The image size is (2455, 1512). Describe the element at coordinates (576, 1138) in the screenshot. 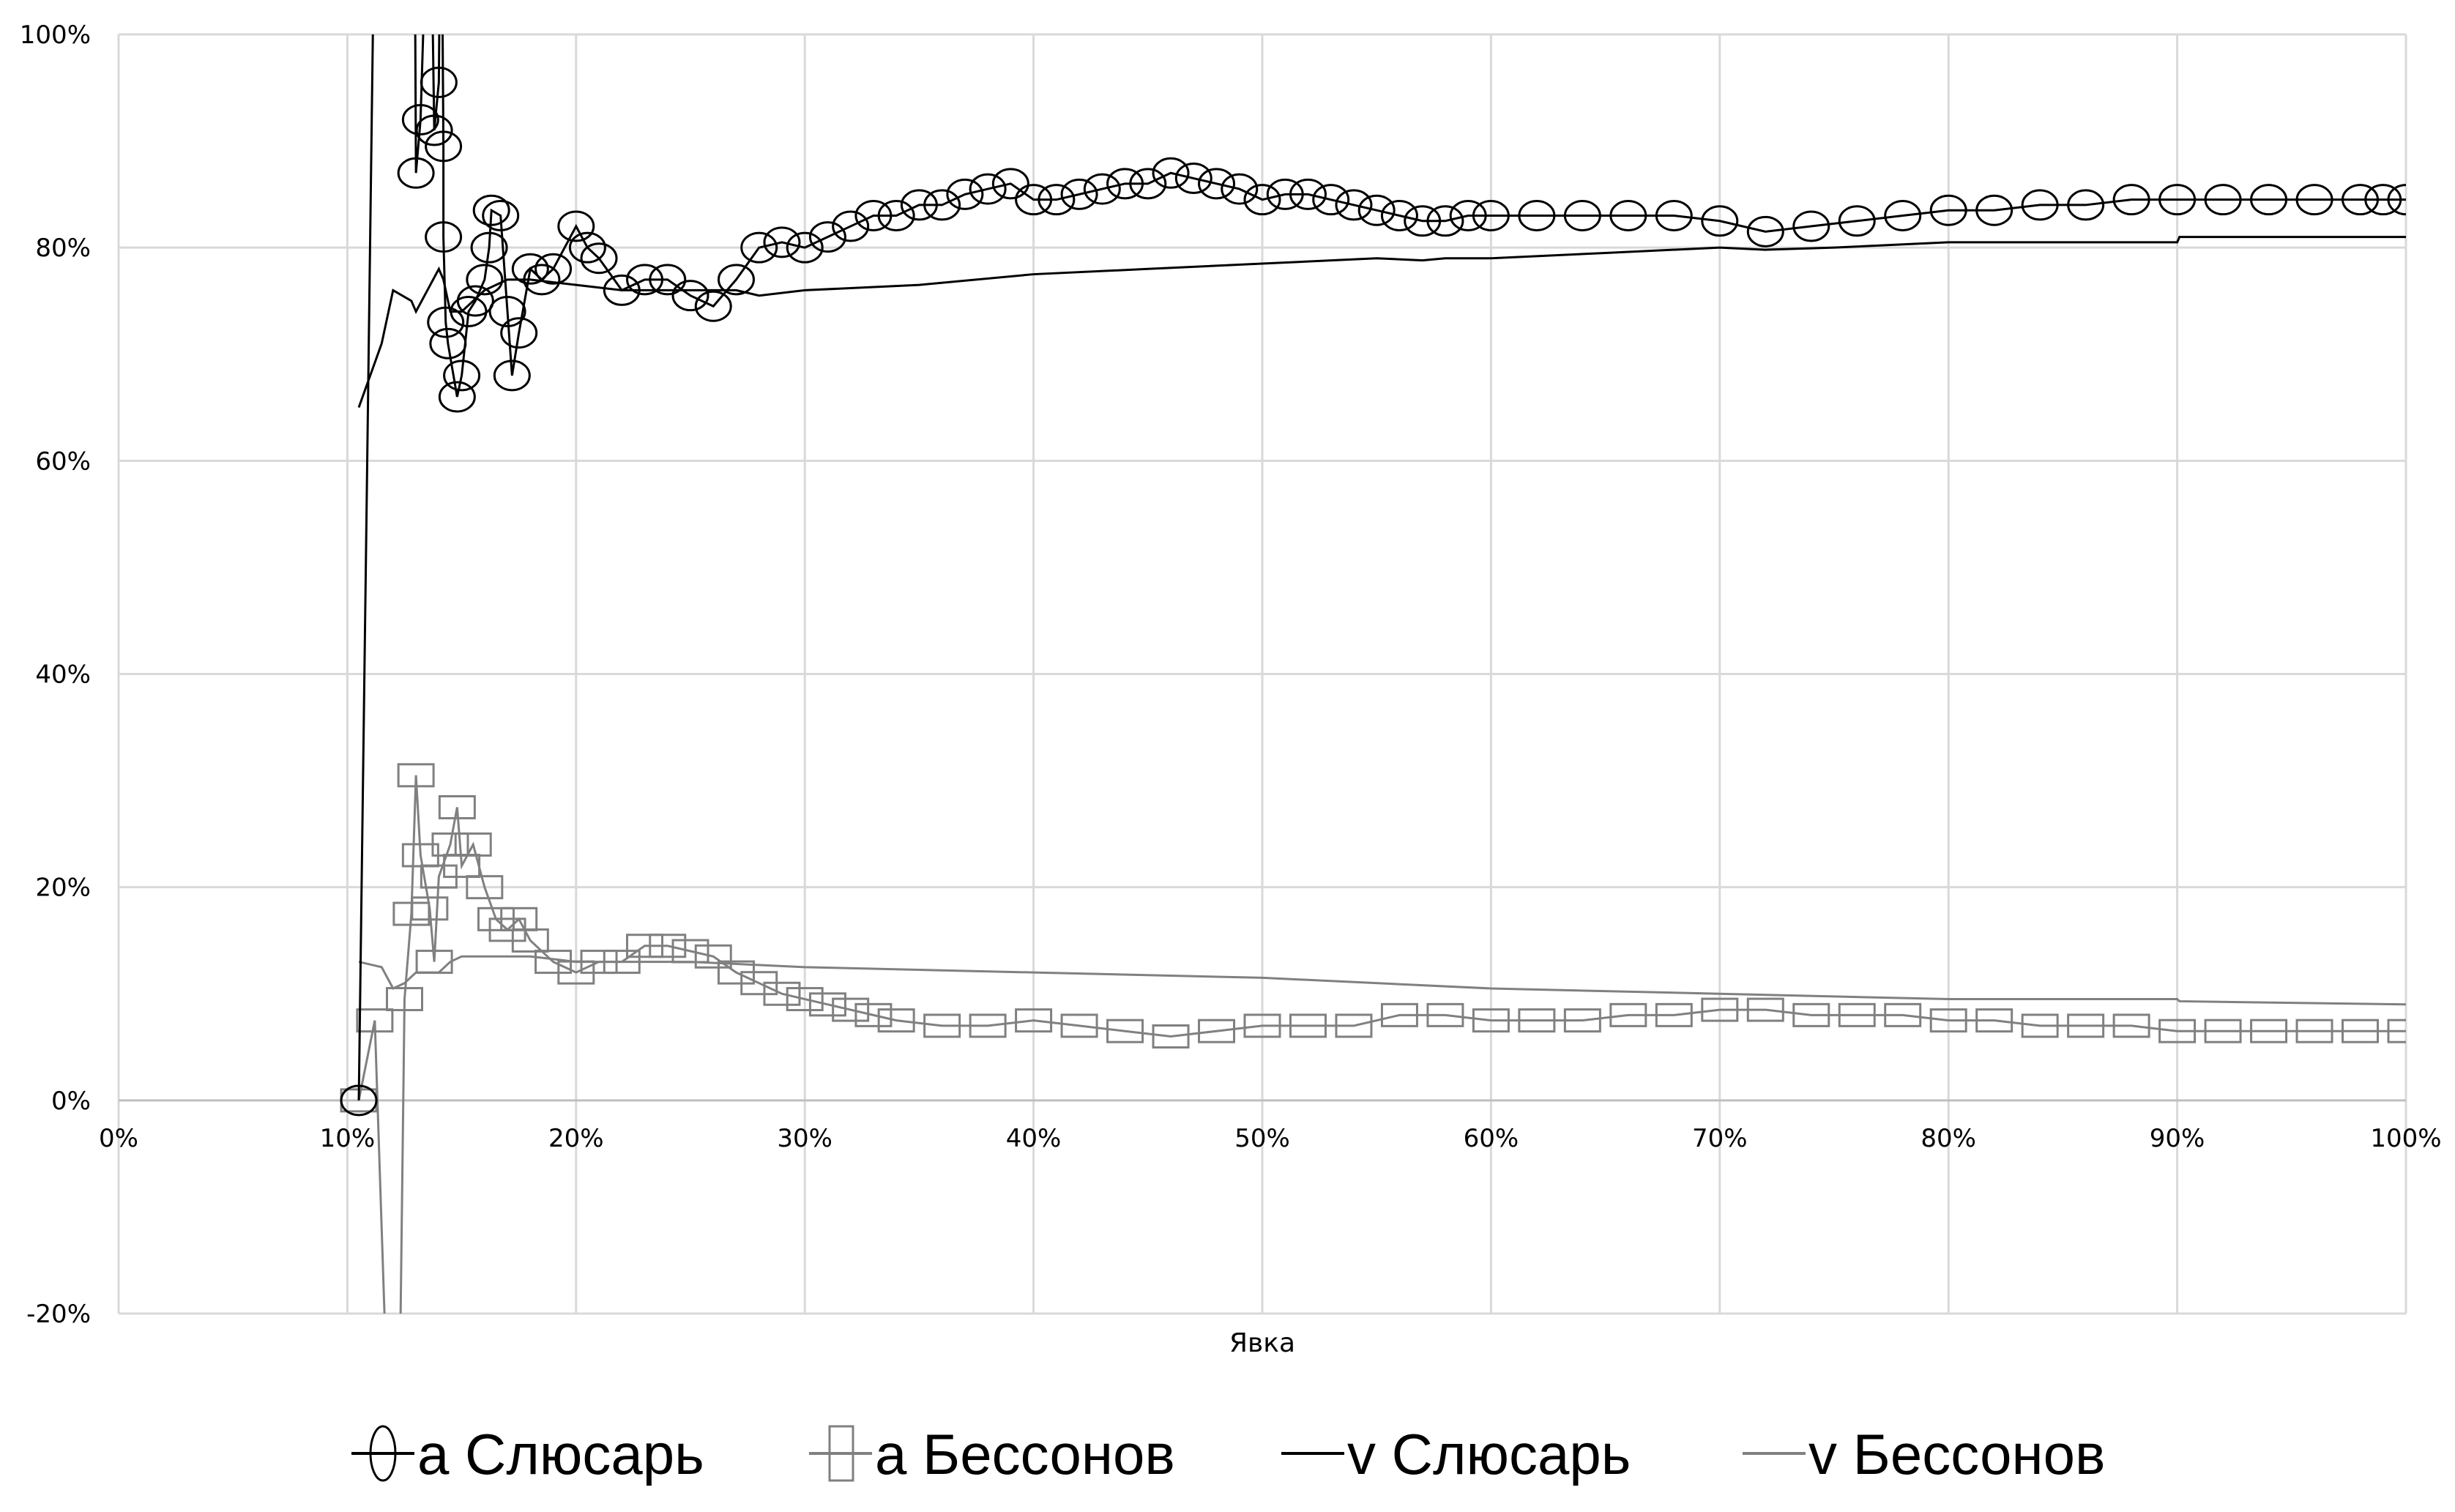

I see `x-tick-label: 20%` at that location.